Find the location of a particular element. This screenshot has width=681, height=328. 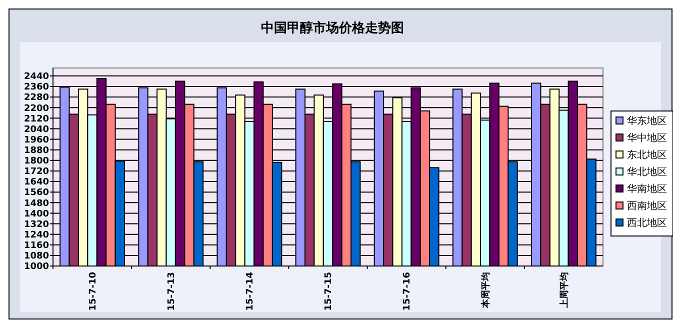

legend-label: 华南地区 is located at coordinates (647, 189).